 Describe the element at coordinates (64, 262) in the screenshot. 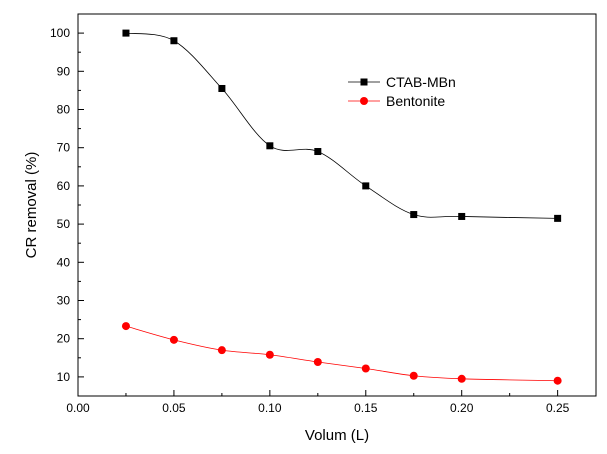

I see `y-tick-label: 40` at that location.